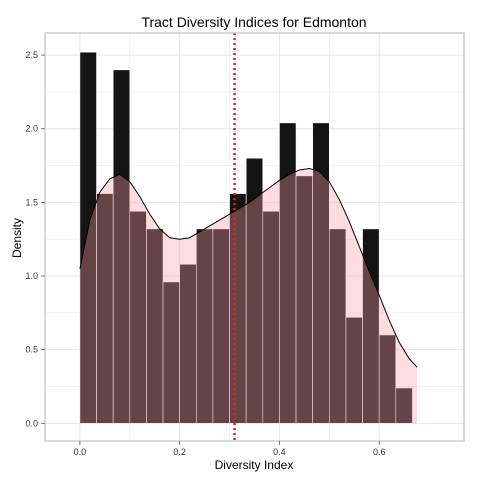 This screenshot has height=480, width=480. I want to click on x-tick-label: 0.2, so click(179, 452).